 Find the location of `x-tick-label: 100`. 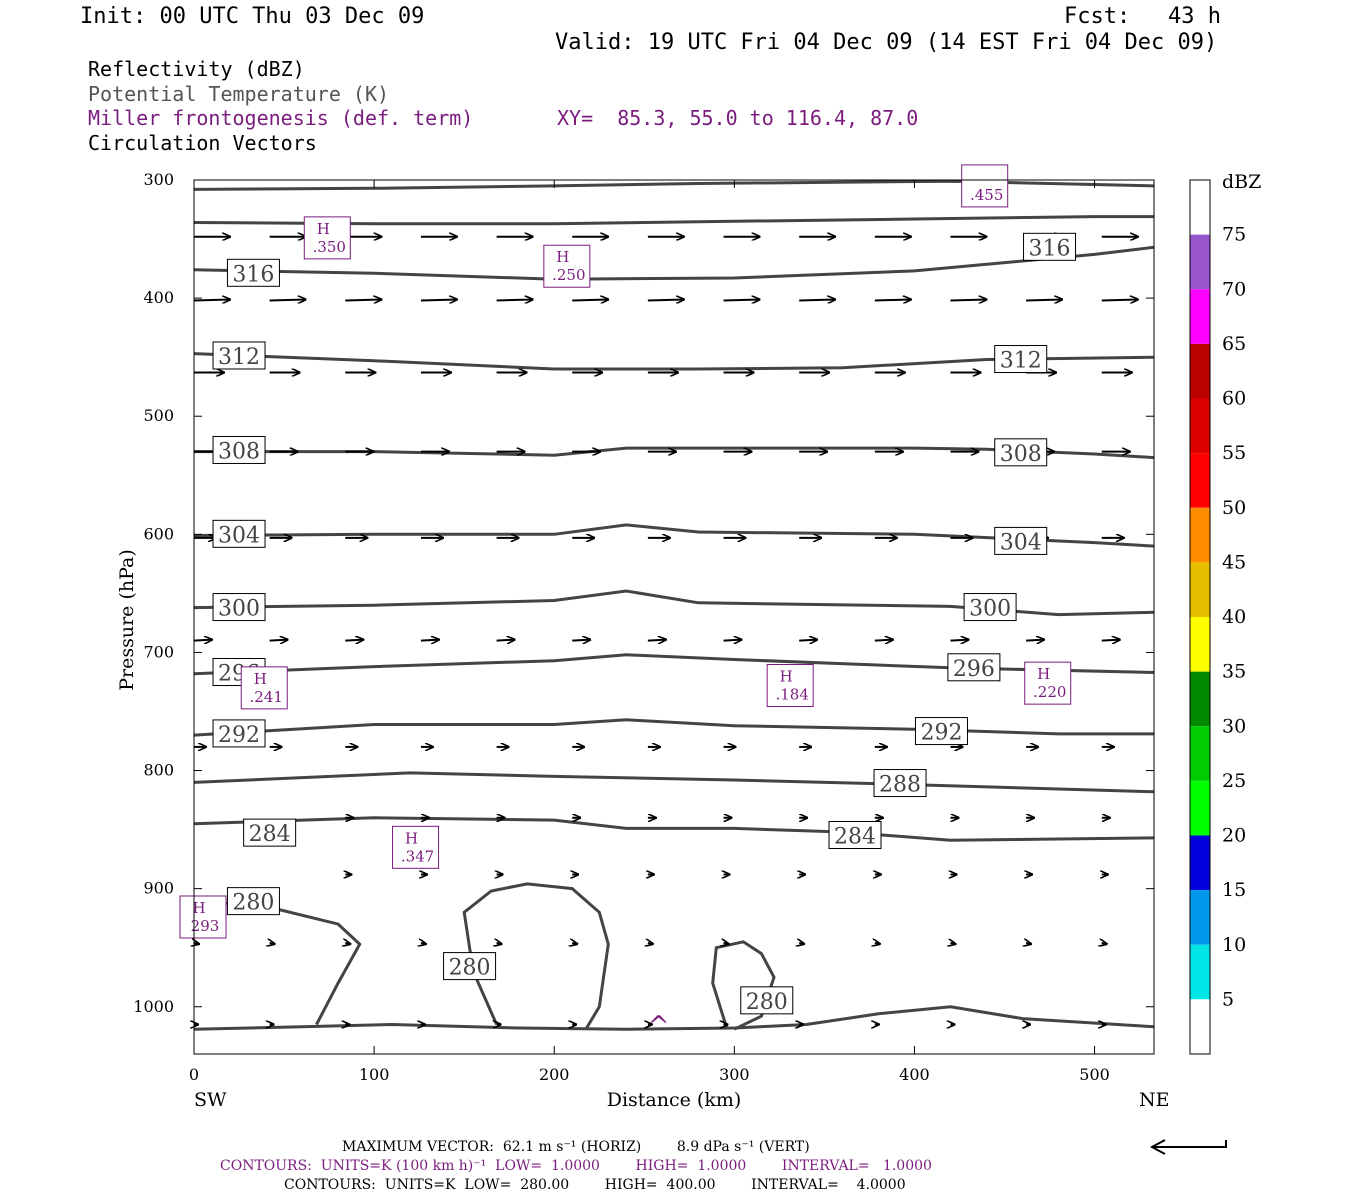

x-tick-label: 100 is located at coordinates (374, 1074).